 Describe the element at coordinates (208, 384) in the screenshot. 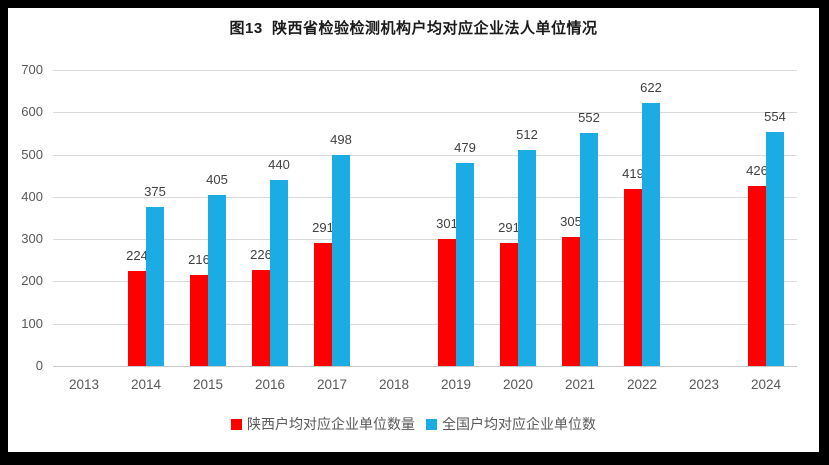

I see `x-tick-label: 2015` at that location.